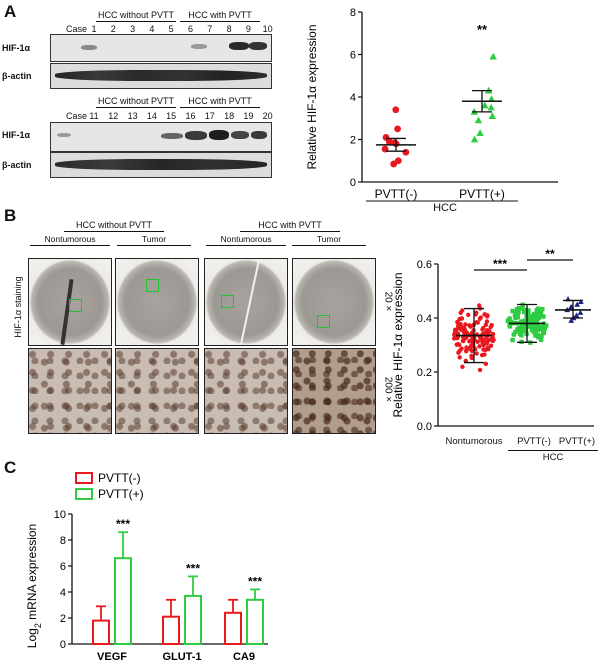 The width and height of the screenshot is (600, 664). I want to click on blot-top-hif, so click(161, 48).